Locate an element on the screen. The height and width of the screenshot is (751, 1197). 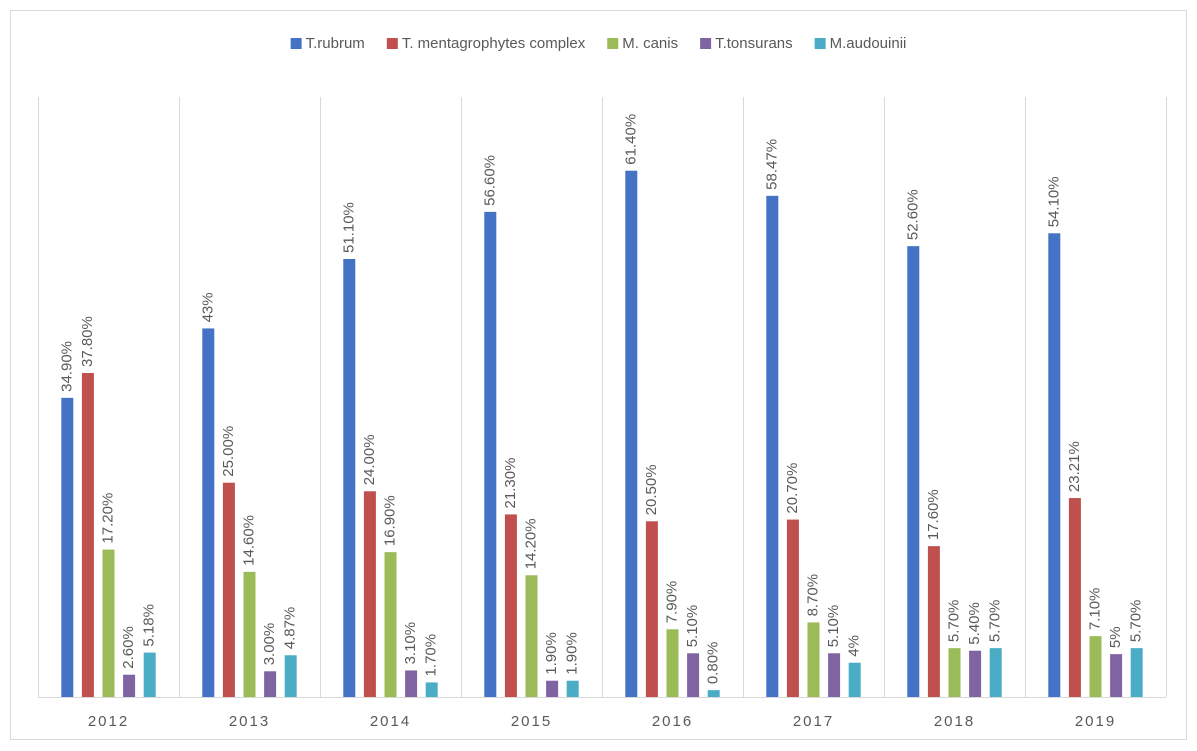
data-label: 23.21% is located at coordinates (1074, 466).